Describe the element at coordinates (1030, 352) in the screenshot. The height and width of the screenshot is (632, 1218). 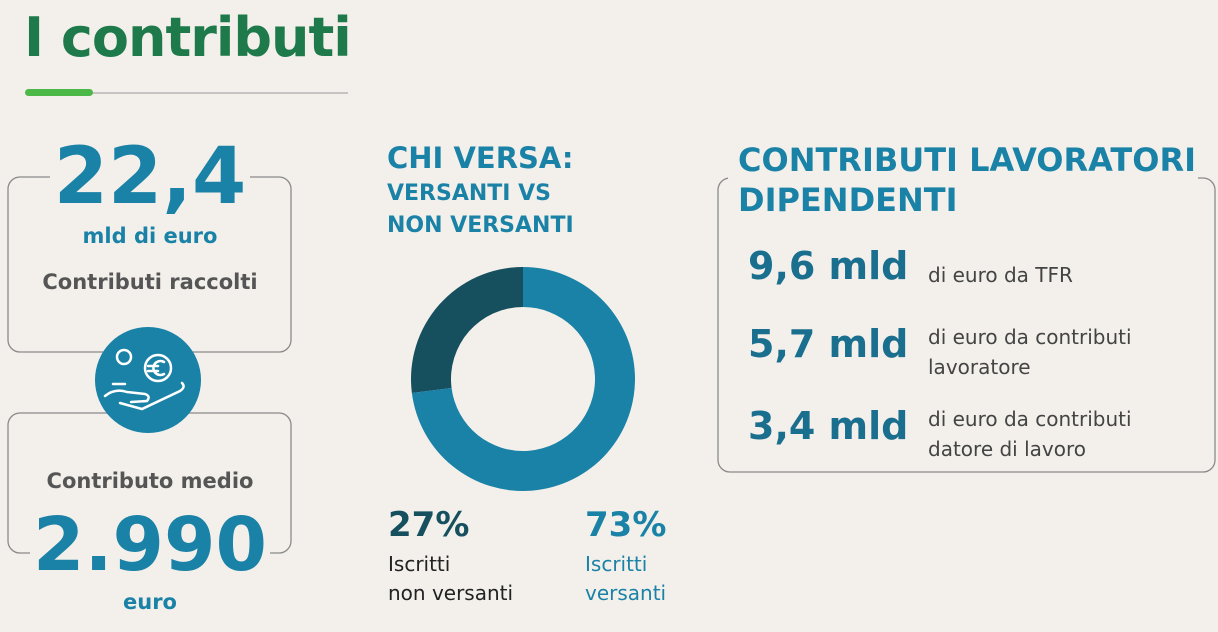
I see `amount-text: di euro da contributi lavoratore` at that location.